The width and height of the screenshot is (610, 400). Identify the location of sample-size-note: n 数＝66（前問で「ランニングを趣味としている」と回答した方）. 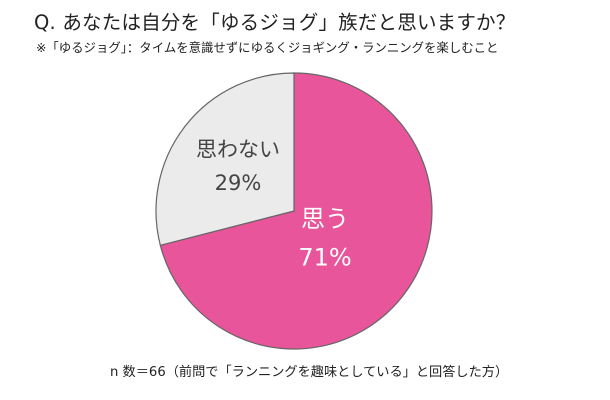
(309, 372).